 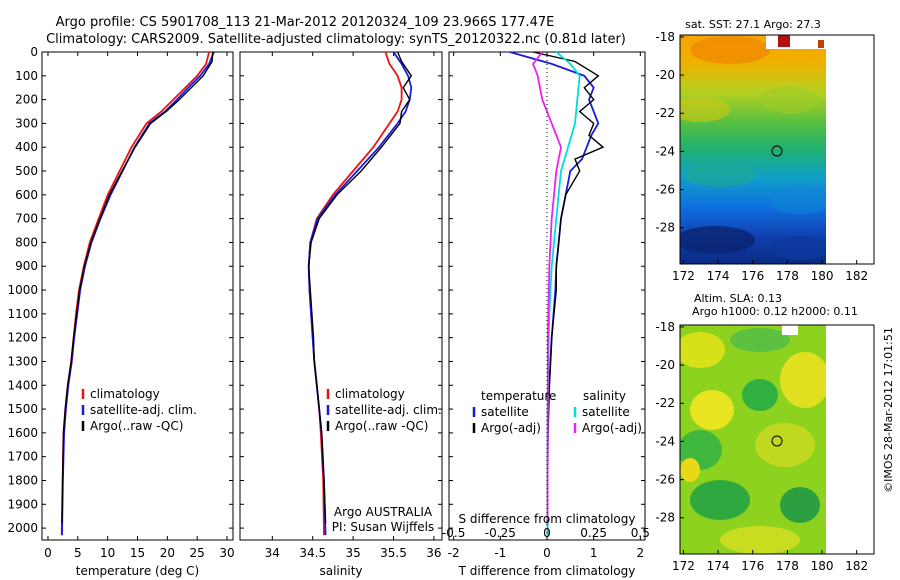 I want to click on sst-map-xtick-label: 172, so click(x=683, y=276).